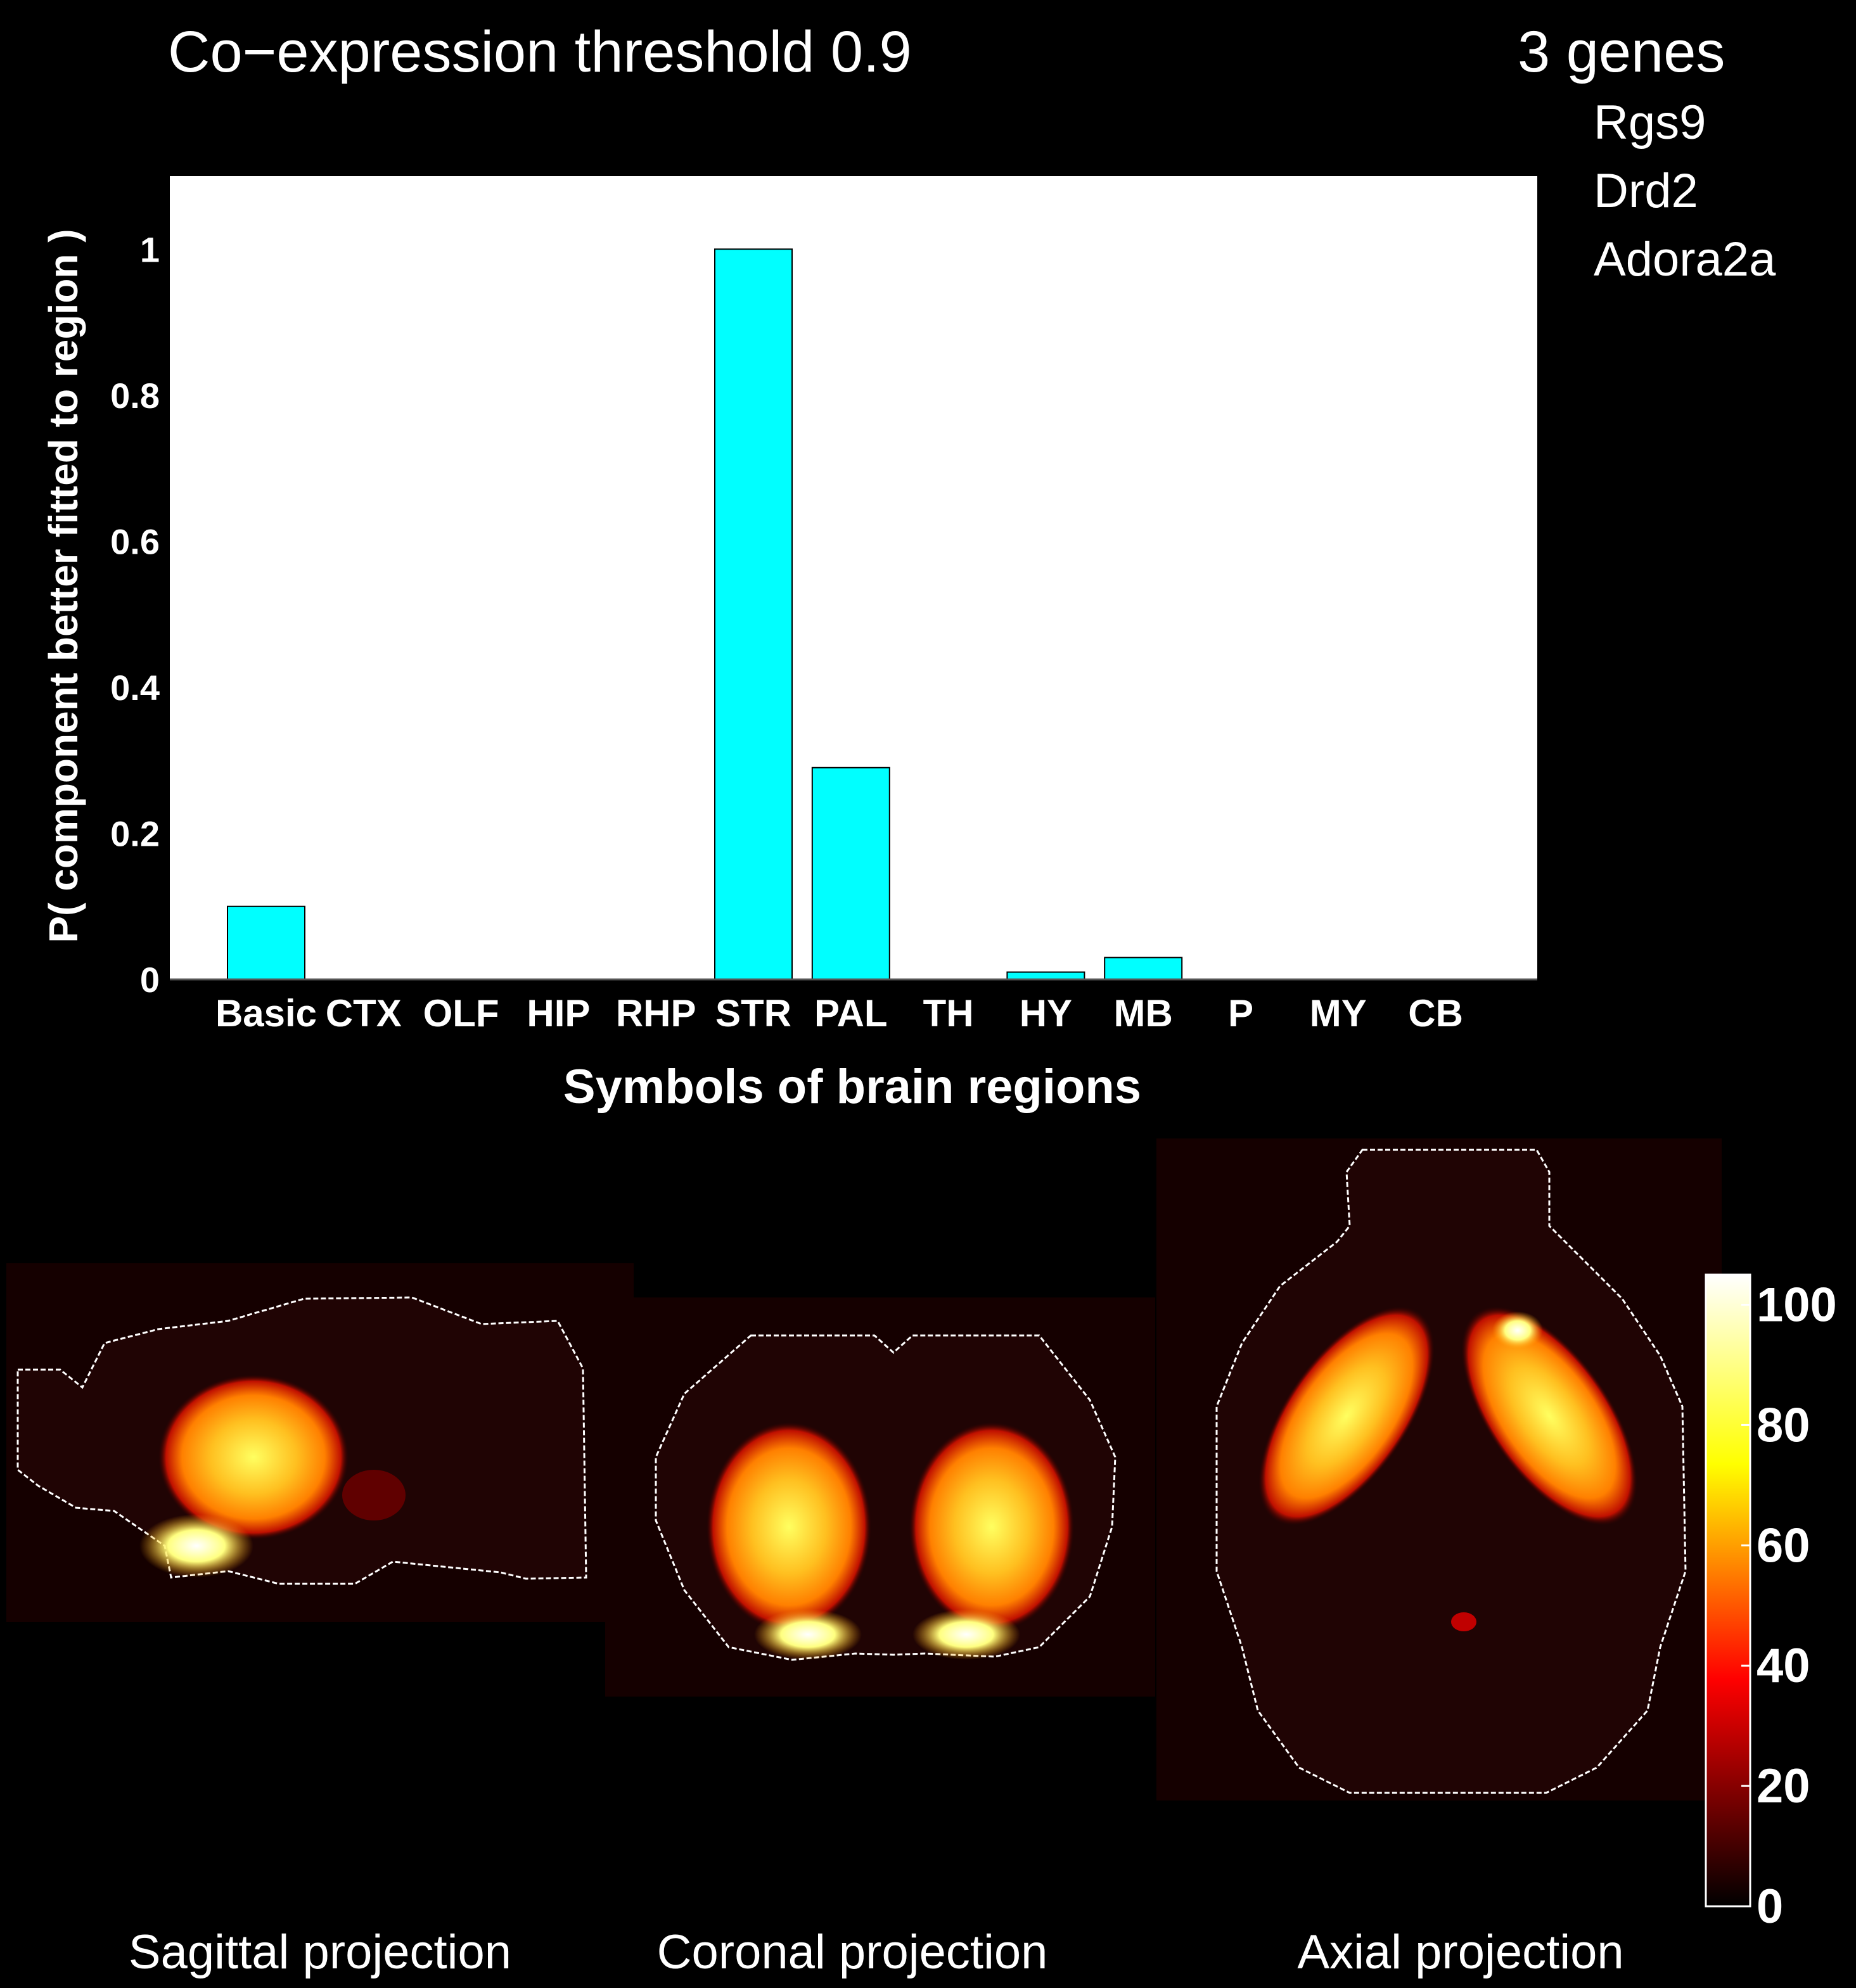 The image size is (1856, 1988). What do you see at coordinates (1143, 1014) in the screenshot?
I see `x-tick-label: MB` at bounding box center [1143, 1014].